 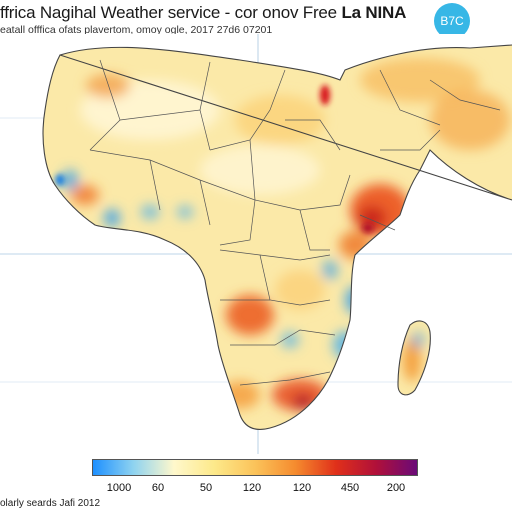 What do you see at coordinates (206, 488) in the screenshot?
I see `legend-tick: 50` at bounding box center [206, 488].